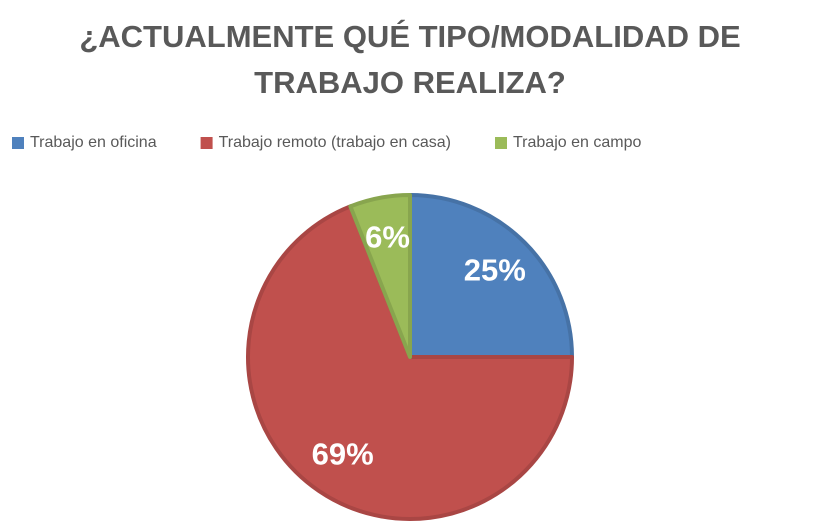  Describe the element at coordinates (335, 142) in the screenshot. I see `legend-label: Trabajo remoto (trabajo en casa)` at that location.